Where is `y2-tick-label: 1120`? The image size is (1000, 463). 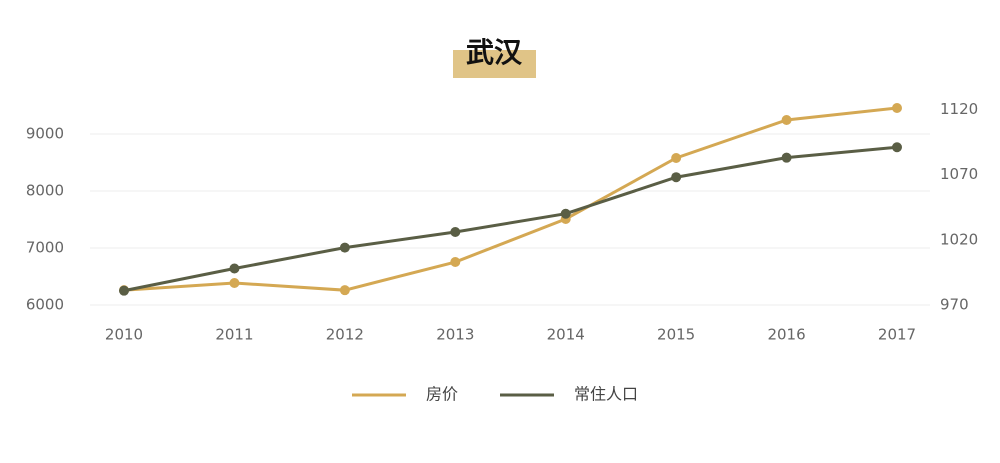
y2-tick-label: 1120 is located at coordinates (959, 109).